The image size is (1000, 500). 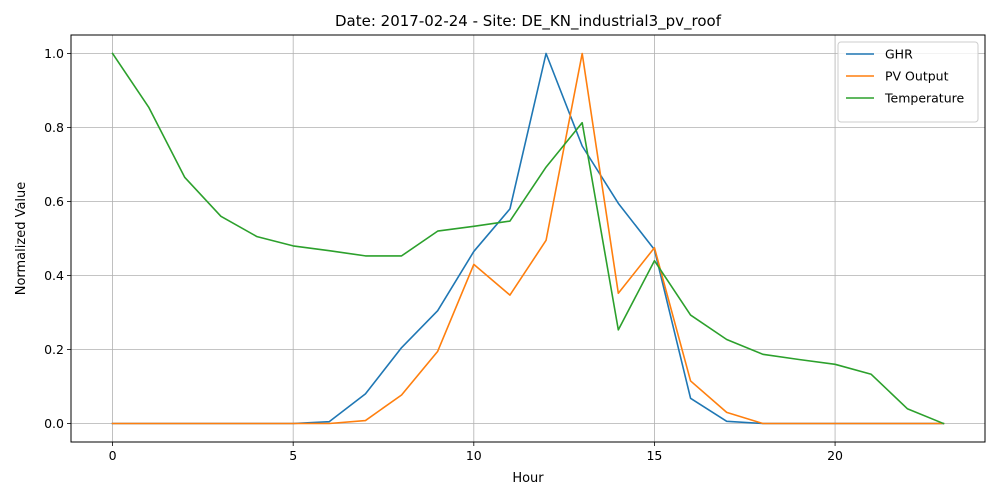 I want to click on y-tick-label: 0.4, so click(x=54, y=275).